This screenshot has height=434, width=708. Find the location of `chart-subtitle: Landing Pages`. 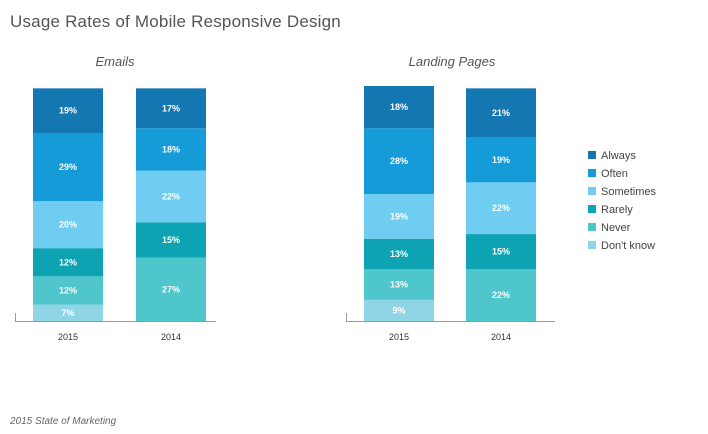

chart-subtitle: Landing Pages is located at coordinates (452, 61).